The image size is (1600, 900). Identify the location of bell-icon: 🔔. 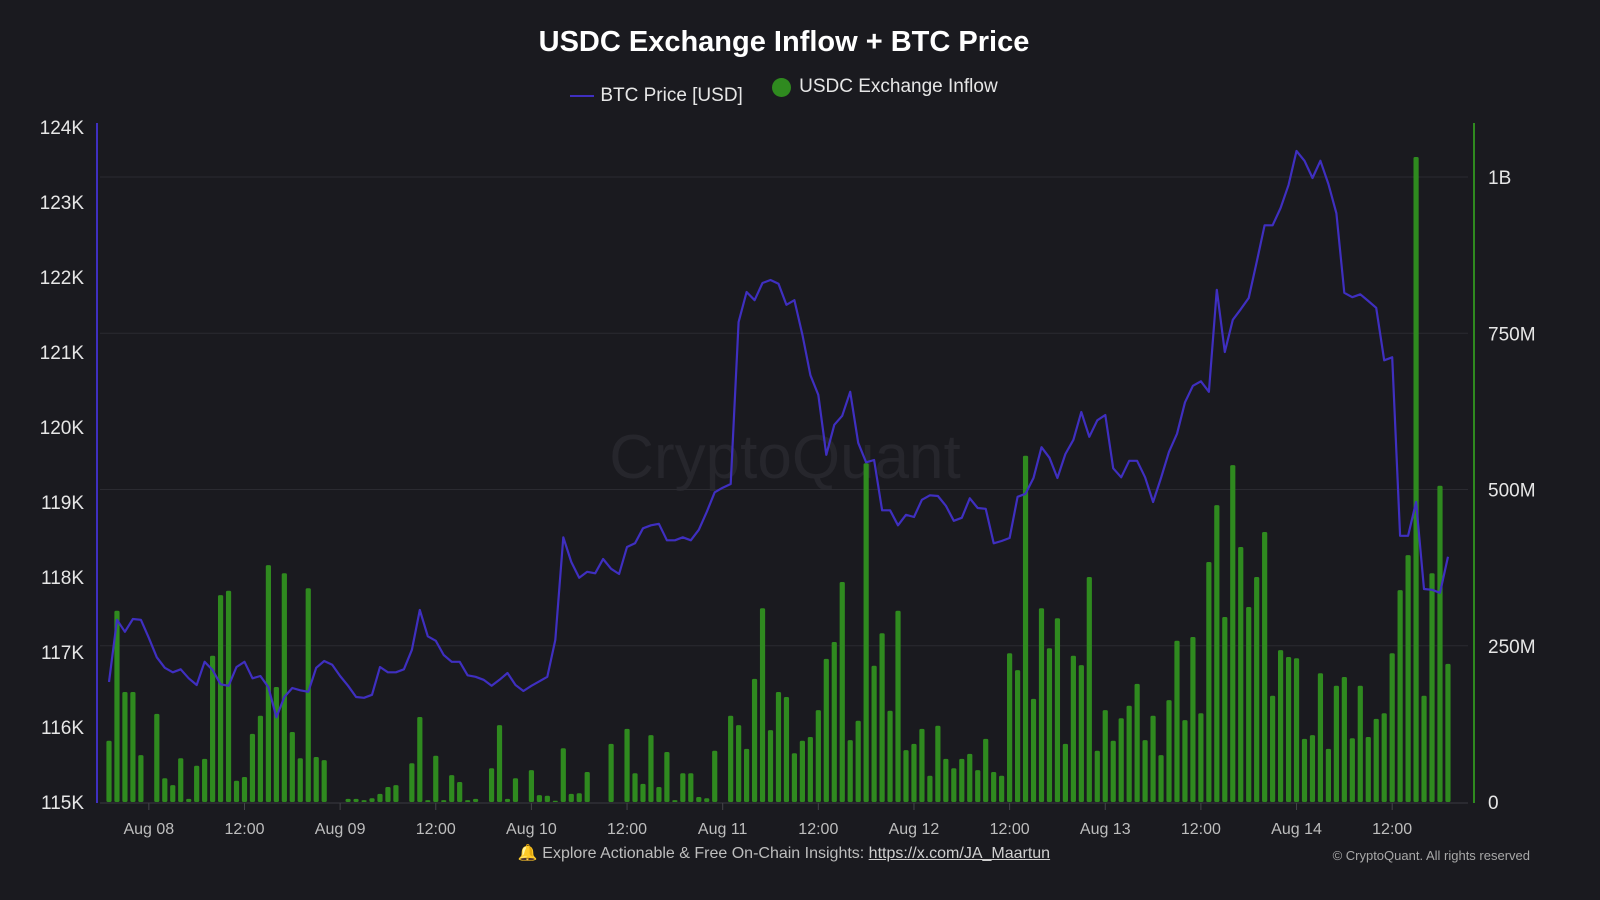
(527, 853).